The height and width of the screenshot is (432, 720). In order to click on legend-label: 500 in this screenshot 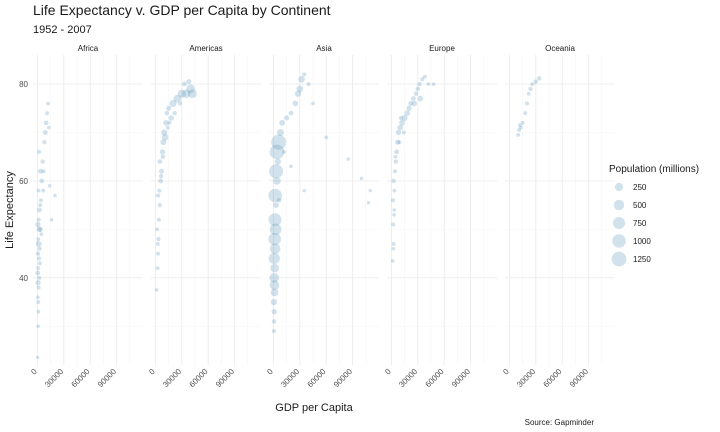, I will do `click(640, 205)`.